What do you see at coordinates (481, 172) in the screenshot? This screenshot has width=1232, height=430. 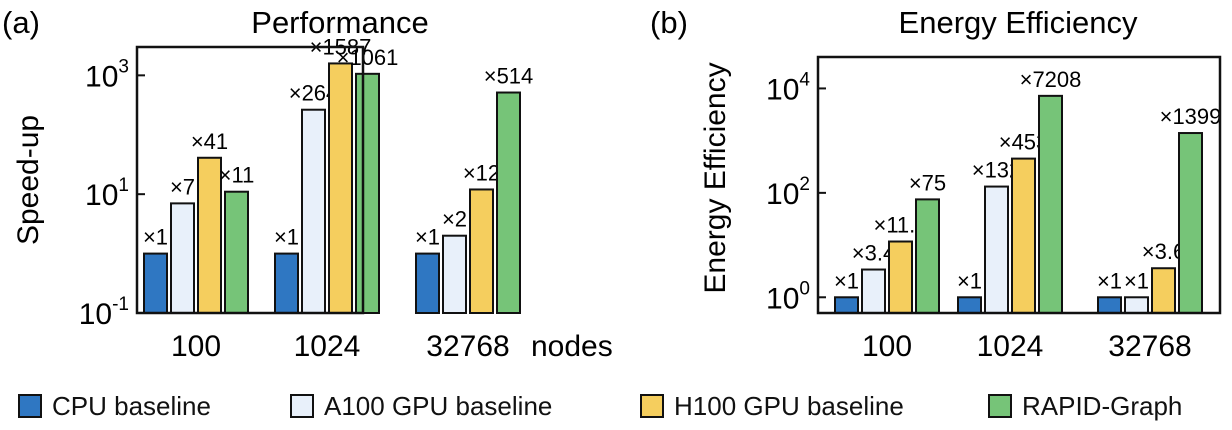 I see `data-label-h100-32768: ×12` at bounding box center [481, 172].